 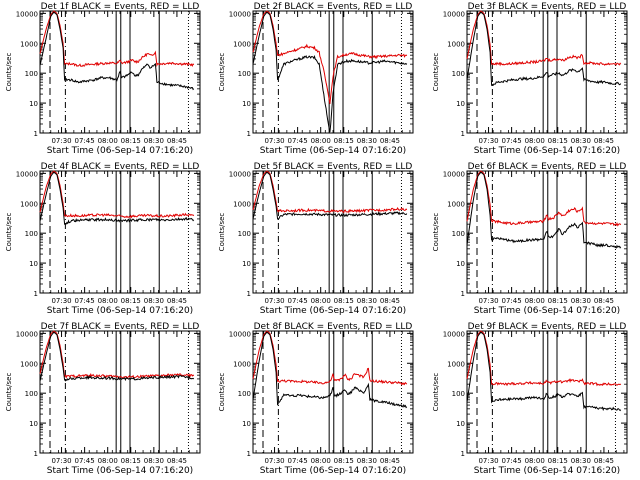 What do you see at coordinates (120, 327) in the screenshot?
I see `panel-title: Det 7f BLACK = Events, RED = LLD` at bounding box center [120, 327].